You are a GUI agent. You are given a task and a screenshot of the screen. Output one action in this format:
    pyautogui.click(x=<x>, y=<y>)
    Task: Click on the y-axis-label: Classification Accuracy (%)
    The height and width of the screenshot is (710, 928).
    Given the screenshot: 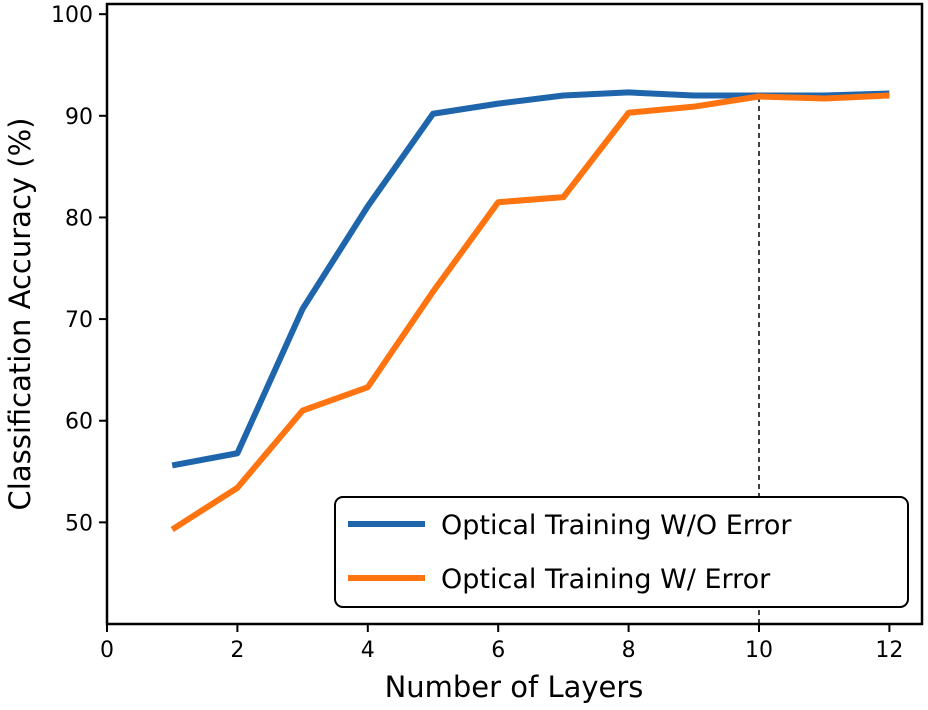 What is the action you would take?
    pyautogui.click(x=20, y=314)
    